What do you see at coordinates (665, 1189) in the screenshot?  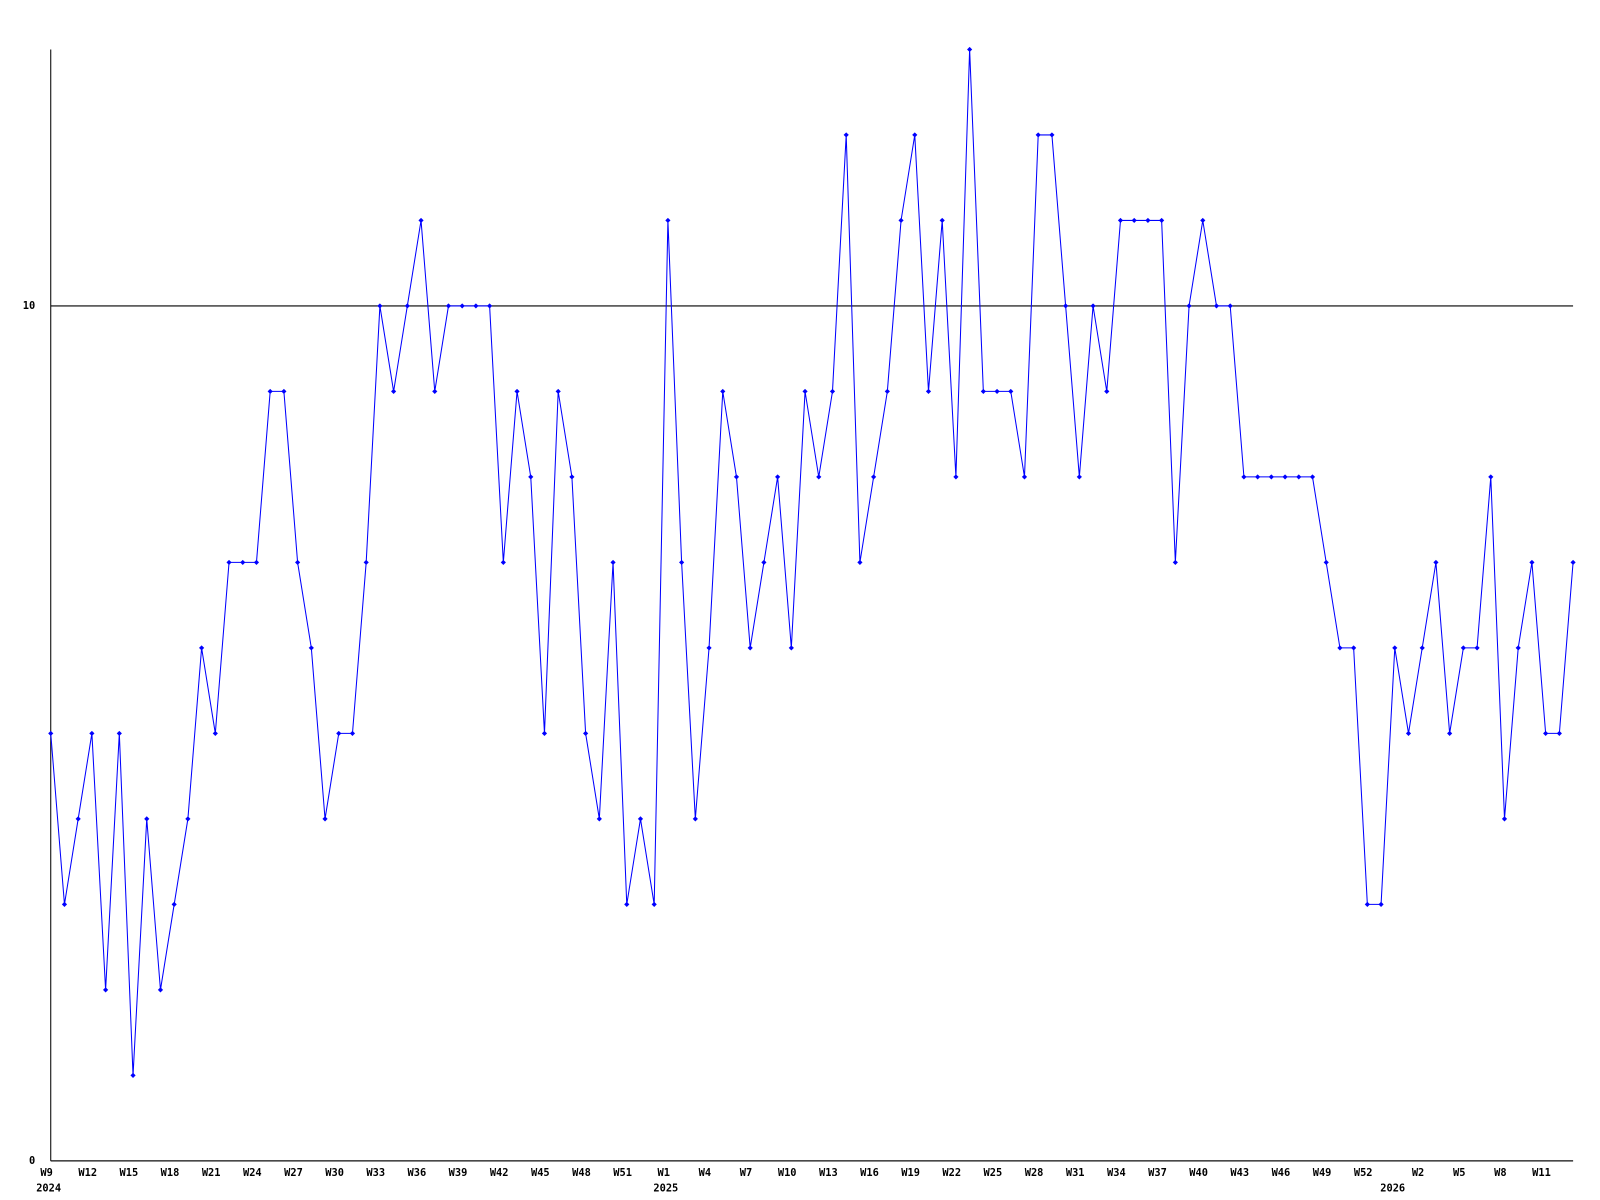 I see `year-label: 2025` at bounding box center [665, 1189].